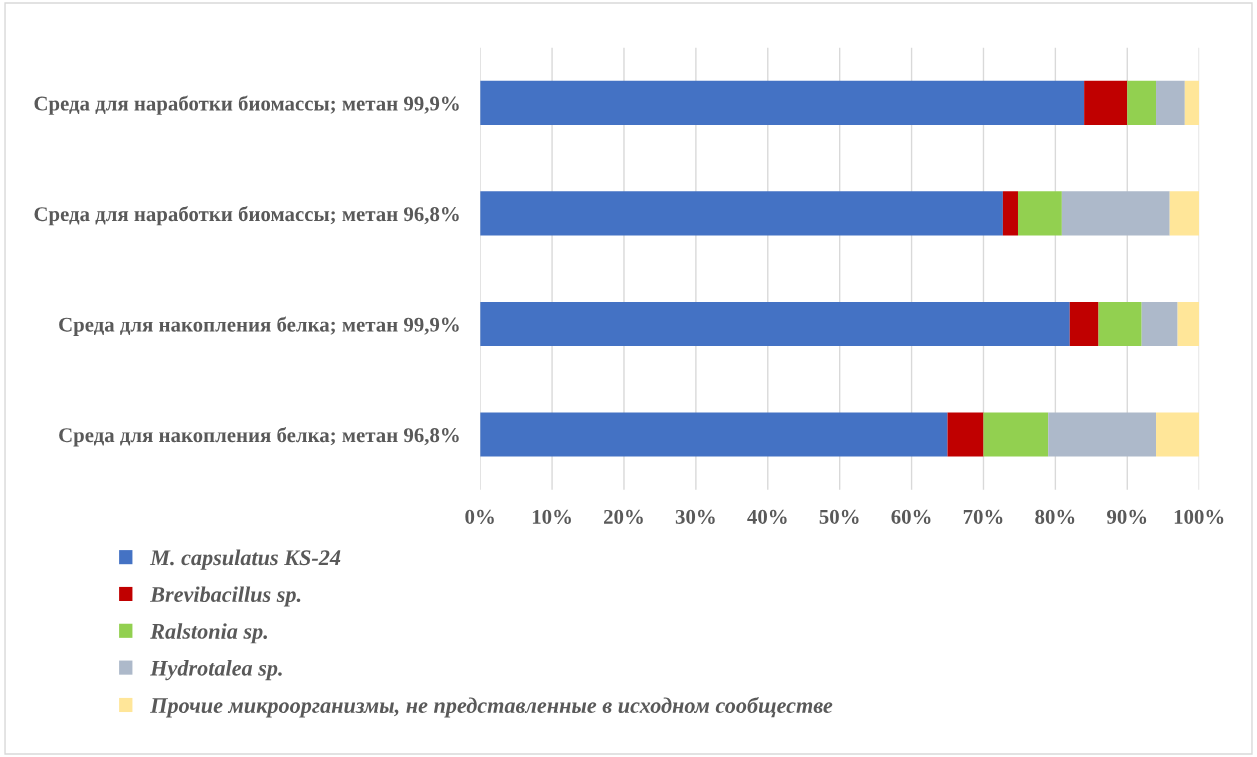 Image resolution: width=1257 pixels, height=757 pixels. I want to click on x-tick-label: 50%, so click(839, 516).